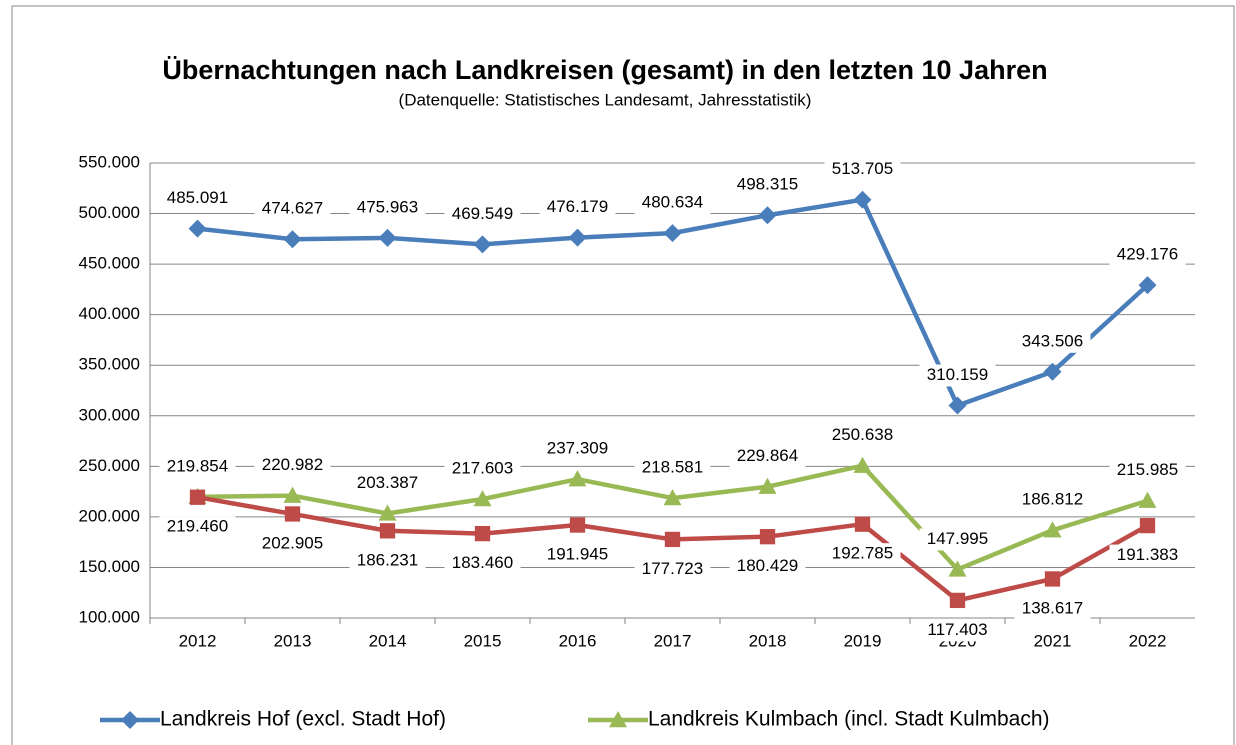  What do you see at coordinates (109, 616) in the screenshot?
I see `y-tick-label: 100.000` at bounding box center [109, 616].